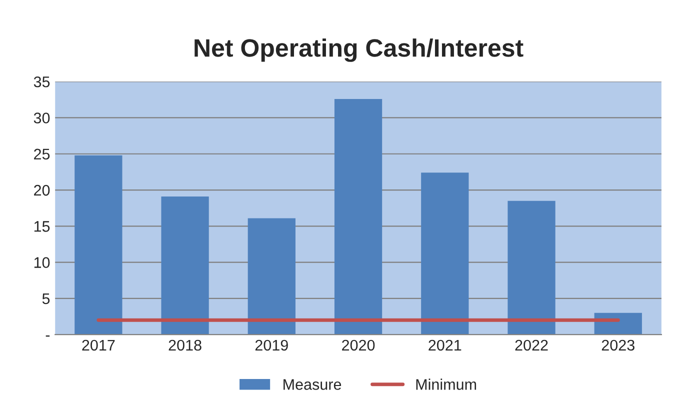 The width and height of the screenshot is (689, 408). I want to click on legend-label: Measure, so click(313, 384).